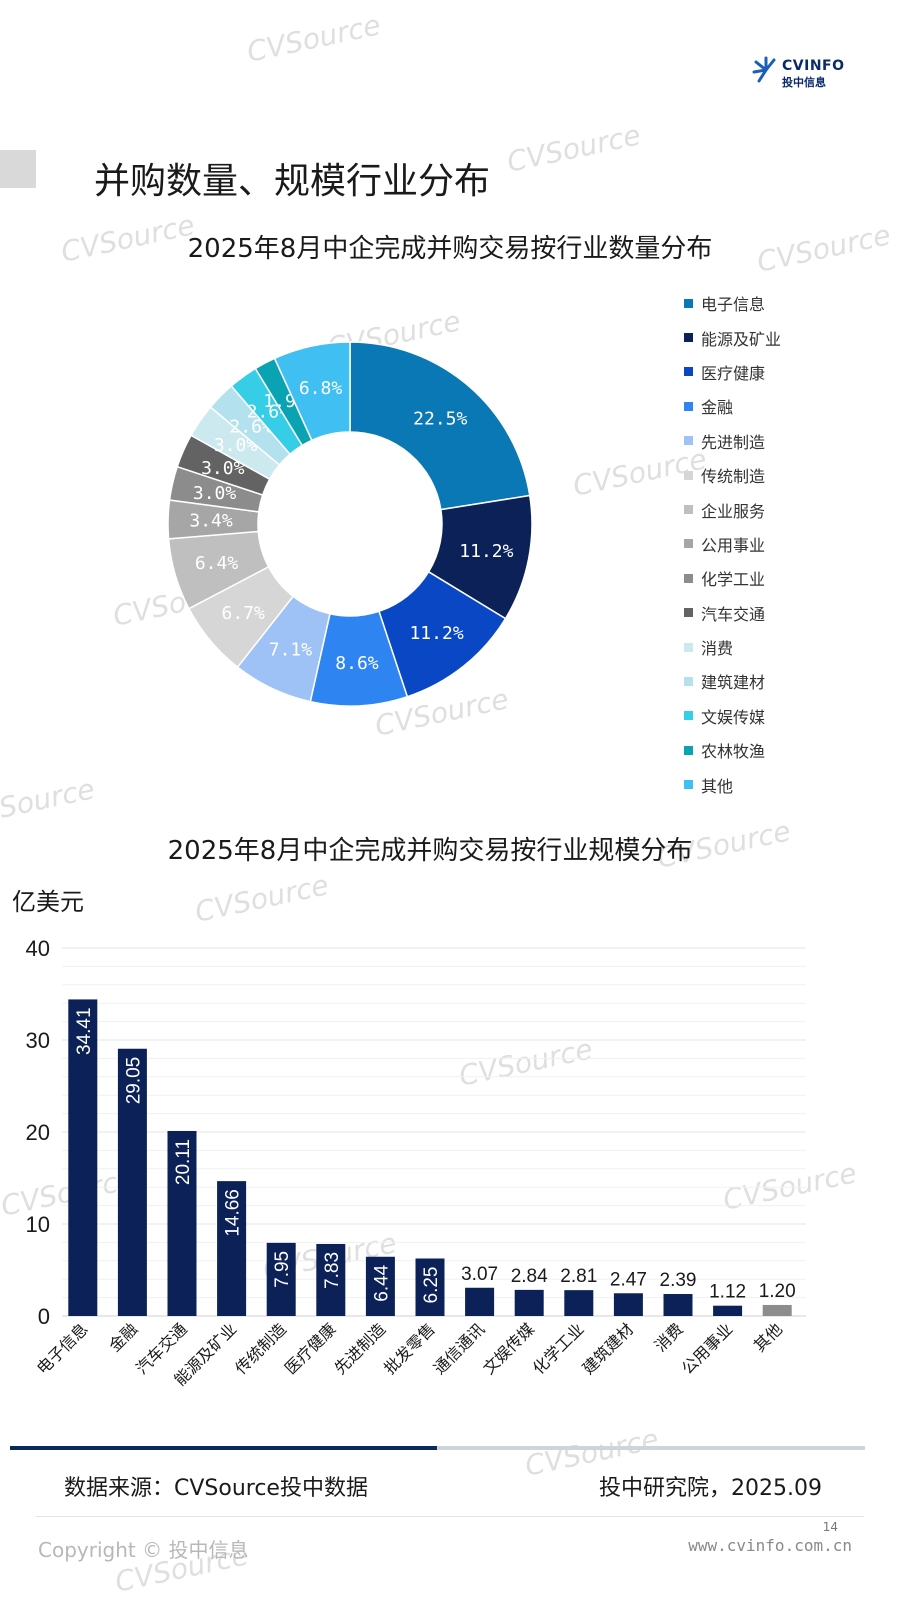 This screenshot has width=900, height=1600. I want to click on legend-label: 化学工业, so click(733, 580).